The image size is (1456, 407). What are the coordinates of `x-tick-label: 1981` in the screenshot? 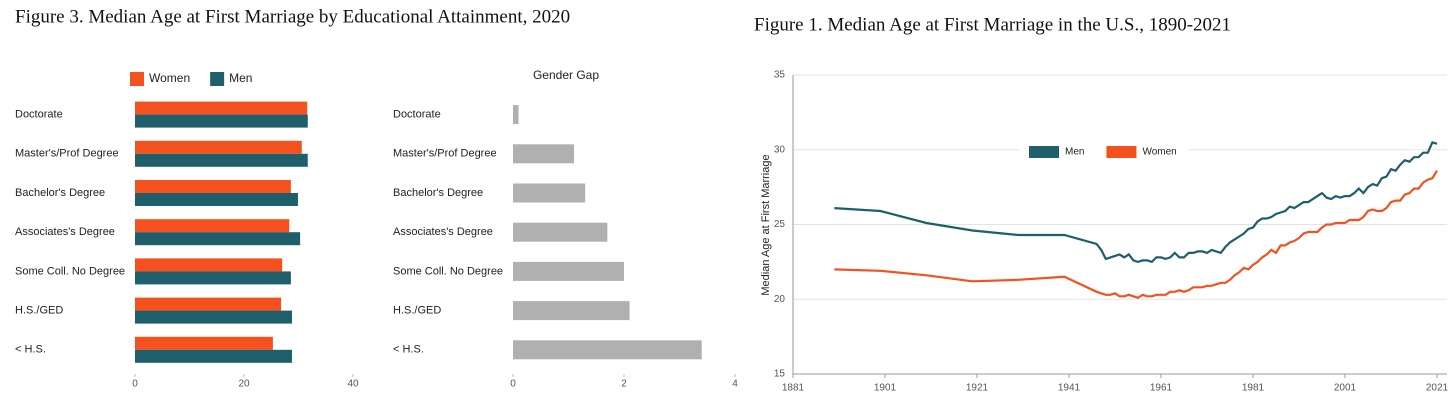 It's located at (1253, 388).